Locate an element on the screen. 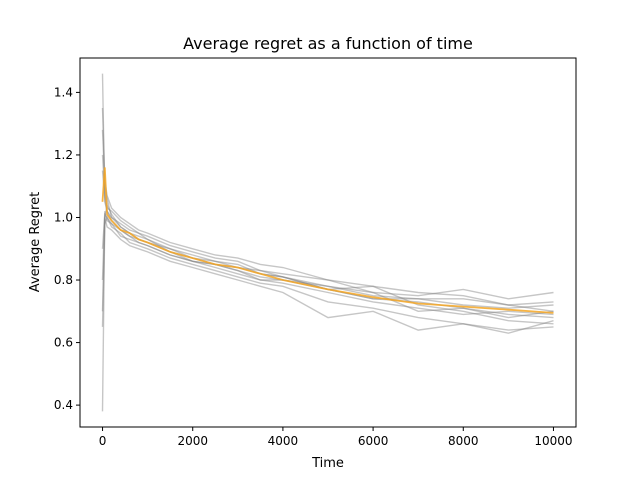 The width and height of the screenshot is (640, 480). chart-title: Average regret as a function of time is located at coordinates (328, 43).